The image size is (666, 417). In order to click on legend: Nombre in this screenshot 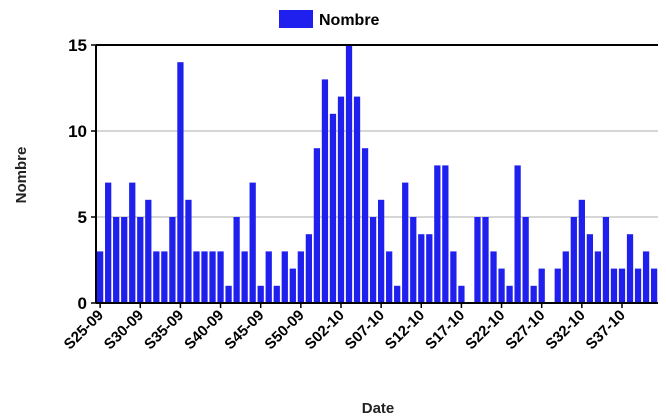, I will do `click(329, 19)`.